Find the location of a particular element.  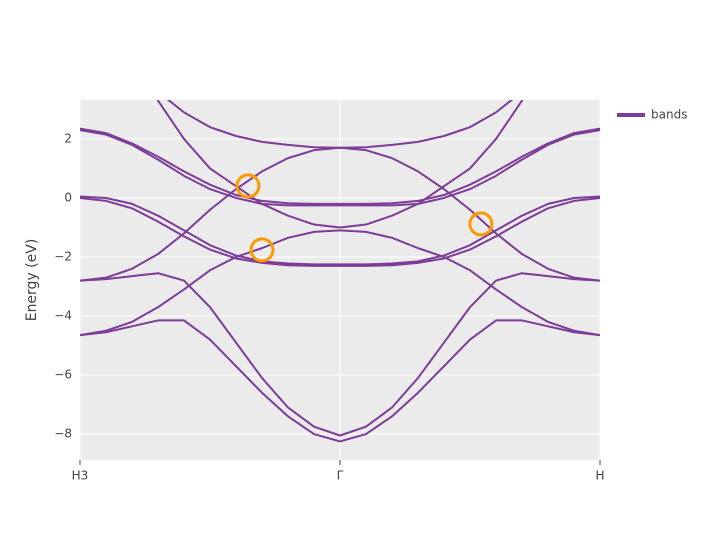

y-tick-label: −2 is located at coordinates (63, 256).